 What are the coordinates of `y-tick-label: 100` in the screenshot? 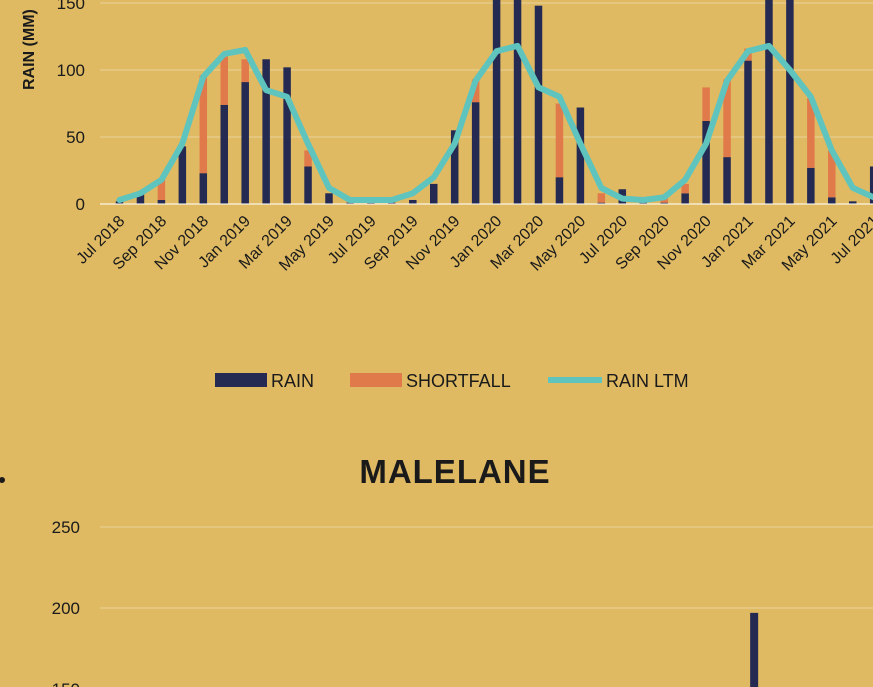 It's located at (71, 70).